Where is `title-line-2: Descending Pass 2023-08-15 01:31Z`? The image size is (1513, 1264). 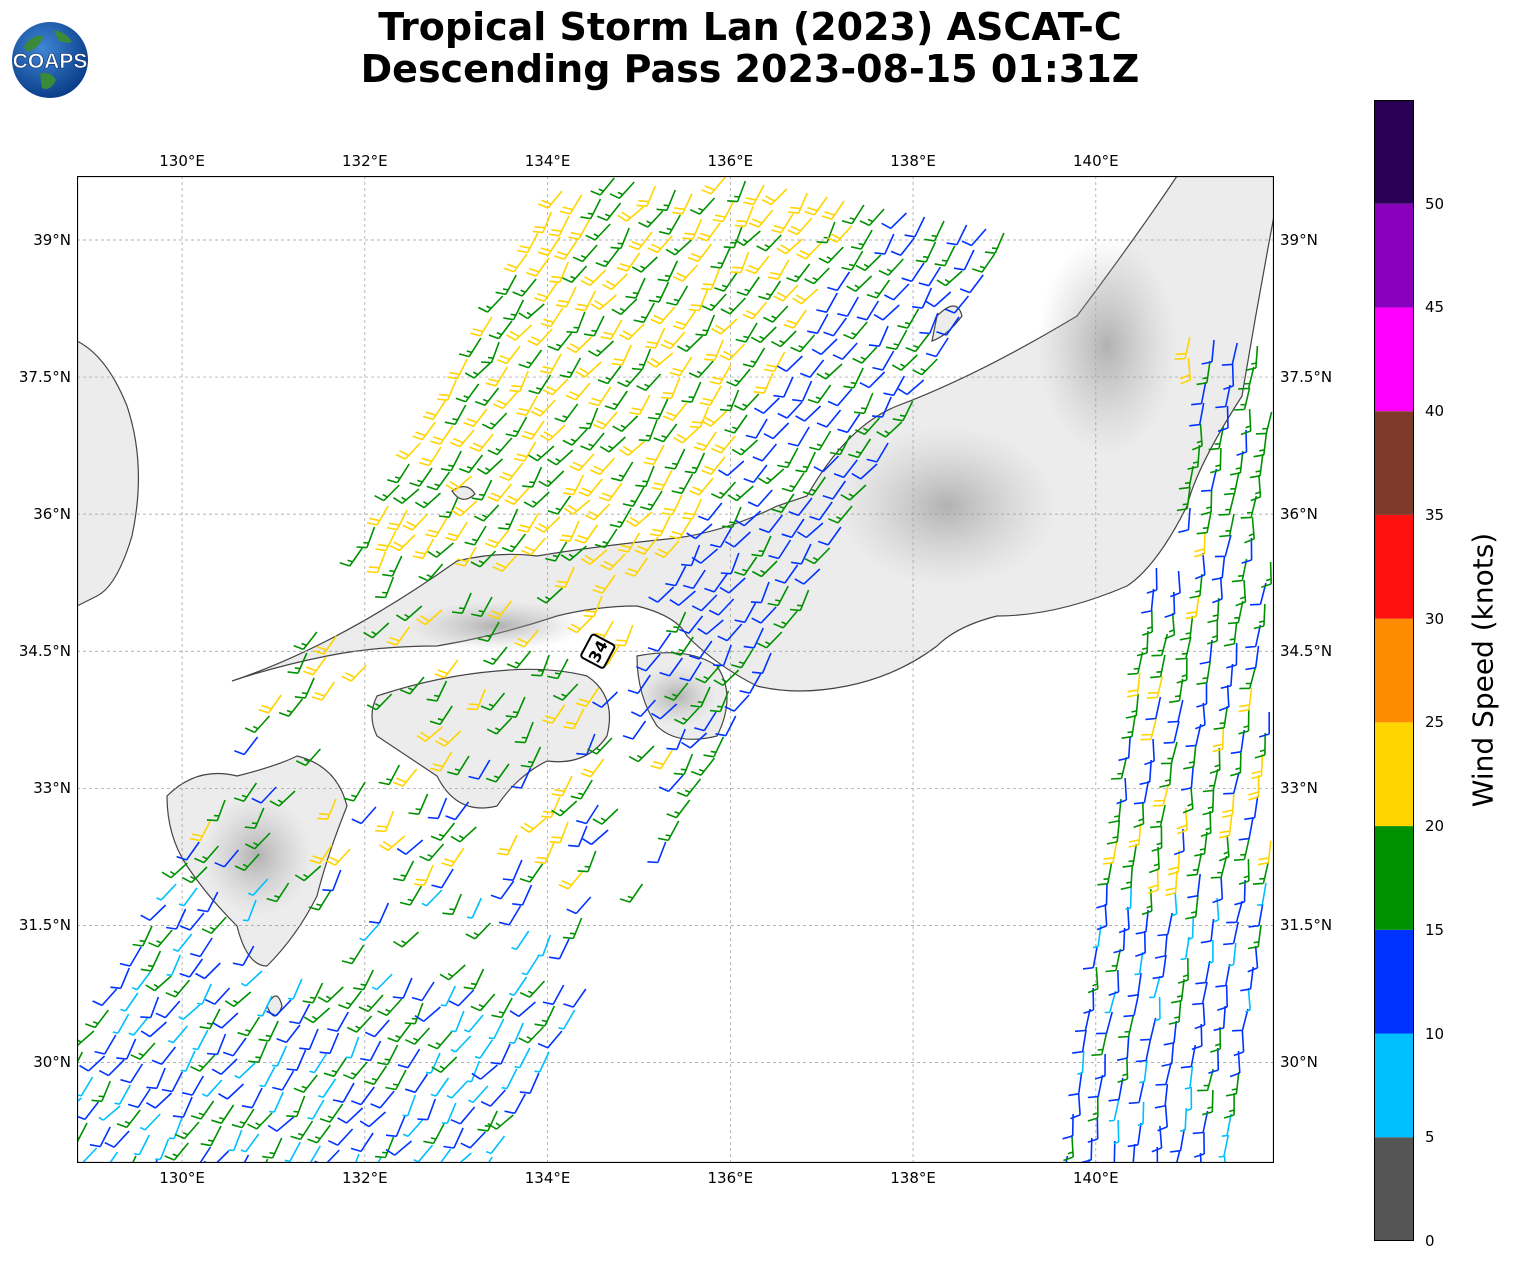
title-line-2: Descending Pass 2023-08-15 01:31Z is located at coordinates (750, 69).